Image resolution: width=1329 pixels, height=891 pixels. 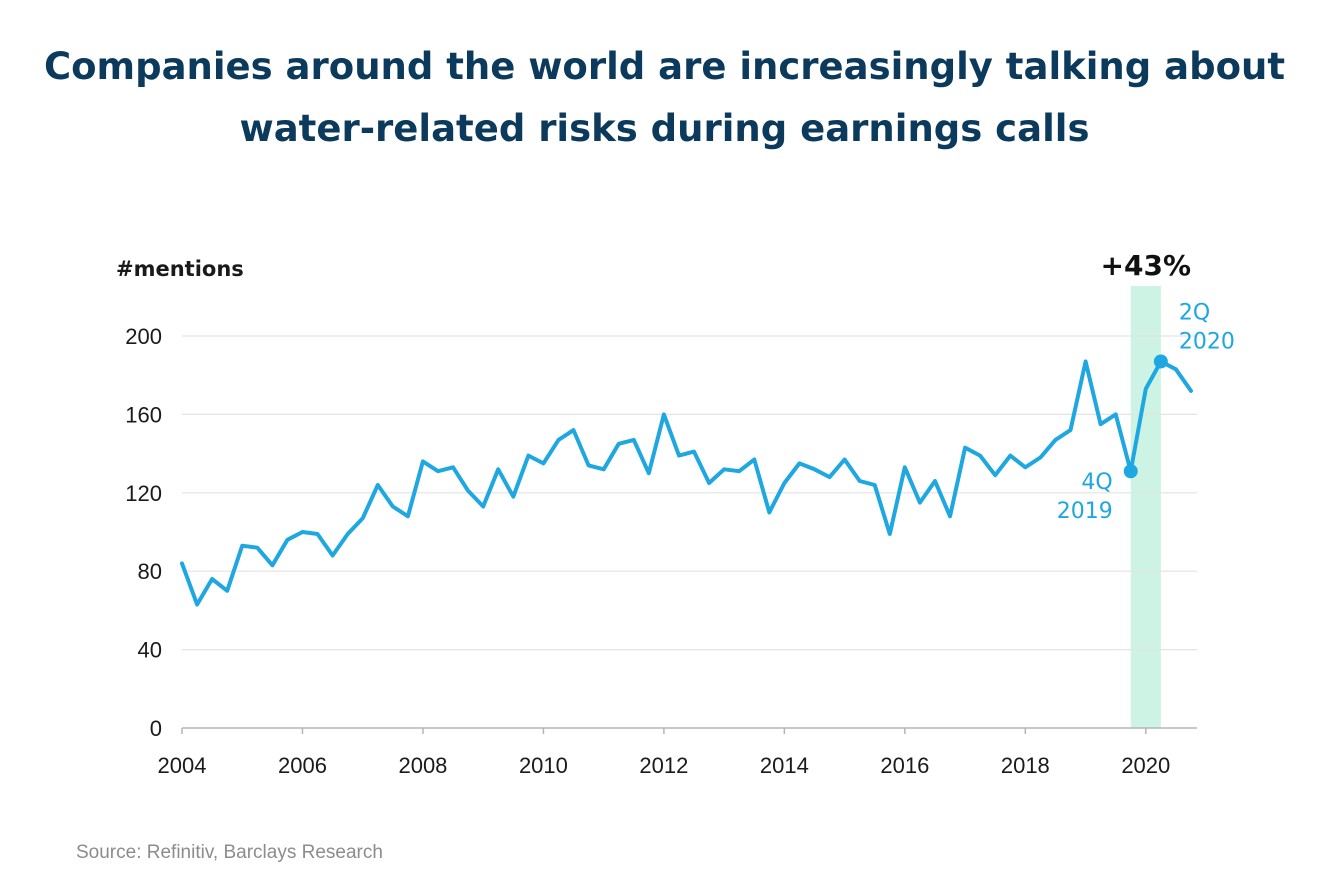 What do you see at coordinates (1194, 312) in the screenshot?
I see `annotation-label-1-line1: 2Q` at bounding box center [1194, 312].